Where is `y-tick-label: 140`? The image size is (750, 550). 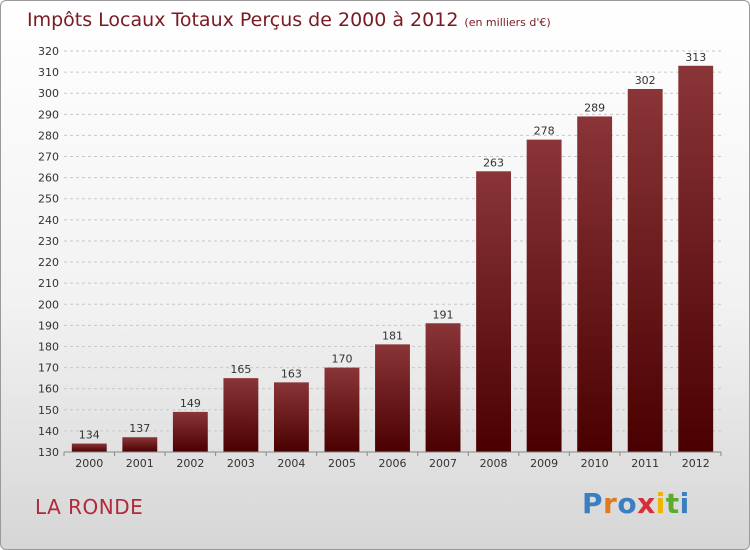 y-tick-label: 140 is located at coordinates (48, 431).